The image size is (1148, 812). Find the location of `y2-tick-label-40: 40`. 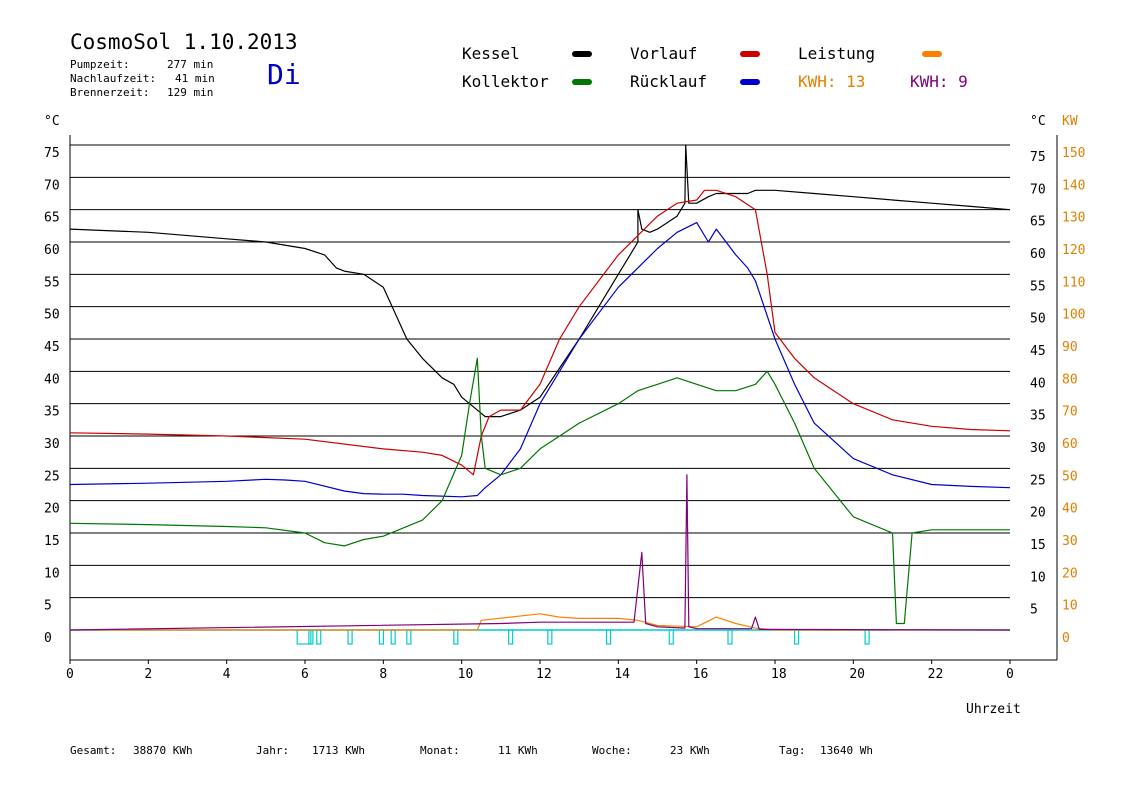

y2-tick-label-40: 40 is located at coordinates (1070, 509).